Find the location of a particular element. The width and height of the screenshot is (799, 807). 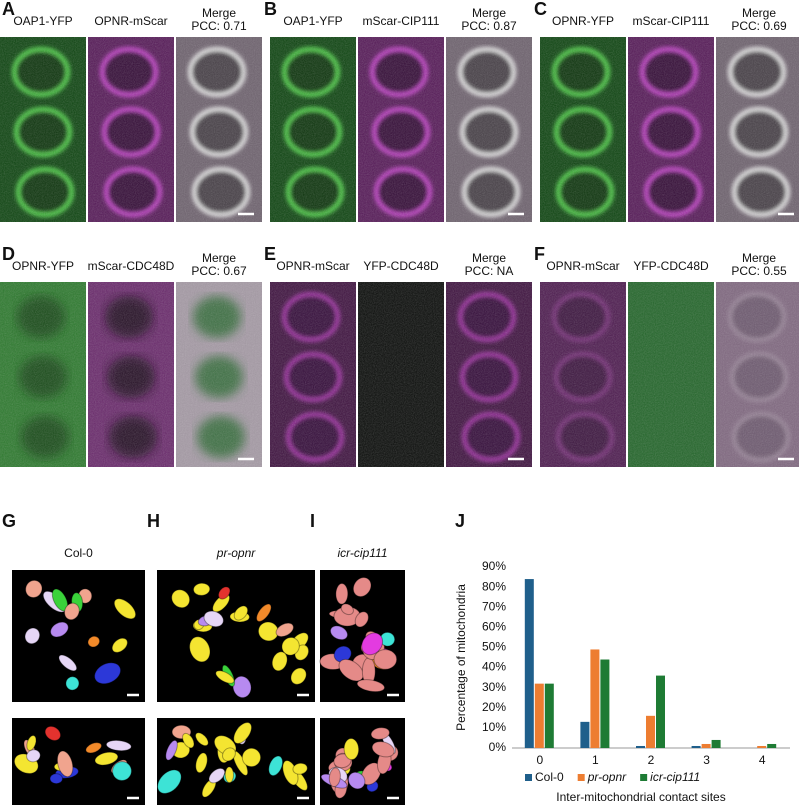

channel-label: OAP1-YFP is located at coordinates (312, 21).